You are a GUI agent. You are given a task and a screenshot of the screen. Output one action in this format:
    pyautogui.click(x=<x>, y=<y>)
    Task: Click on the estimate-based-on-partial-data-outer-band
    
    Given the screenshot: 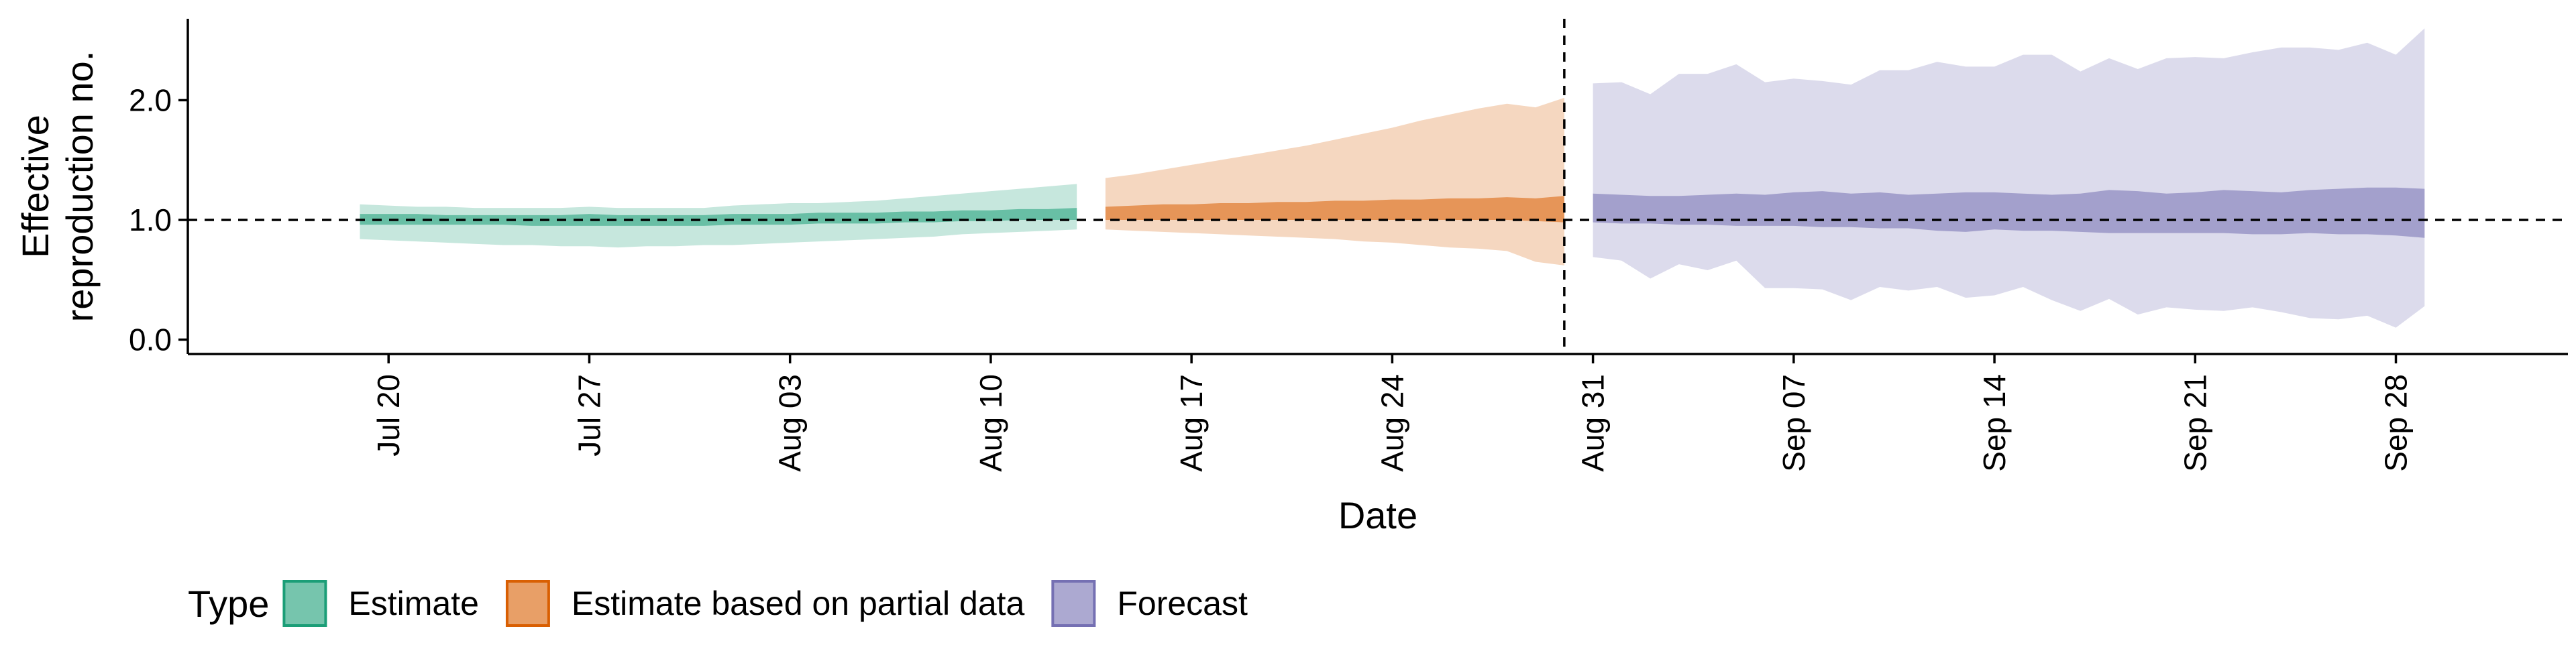 What is the action you would take?
    pyautogui.click(x=1334, y=182)
    